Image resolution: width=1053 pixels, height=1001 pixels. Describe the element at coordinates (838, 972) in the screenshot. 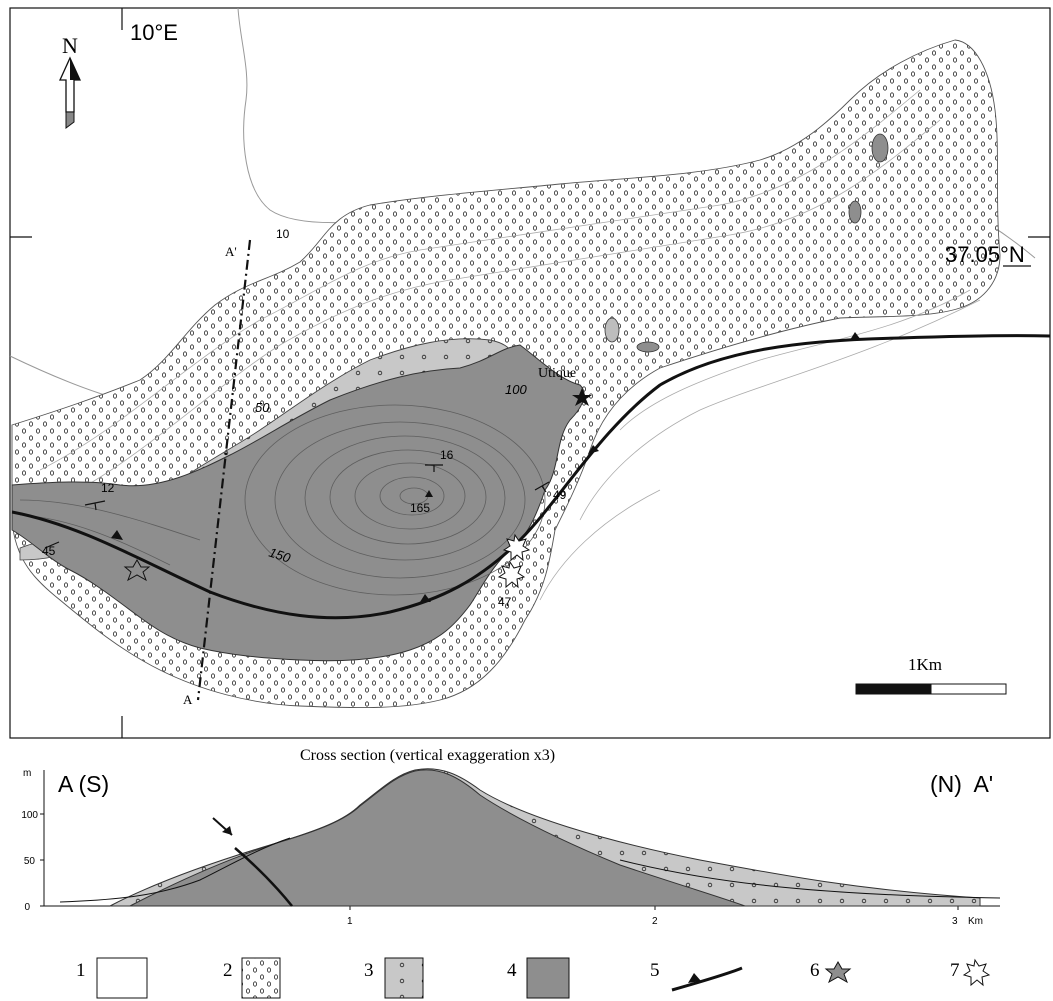

I see `legend-filled-star` at that location.